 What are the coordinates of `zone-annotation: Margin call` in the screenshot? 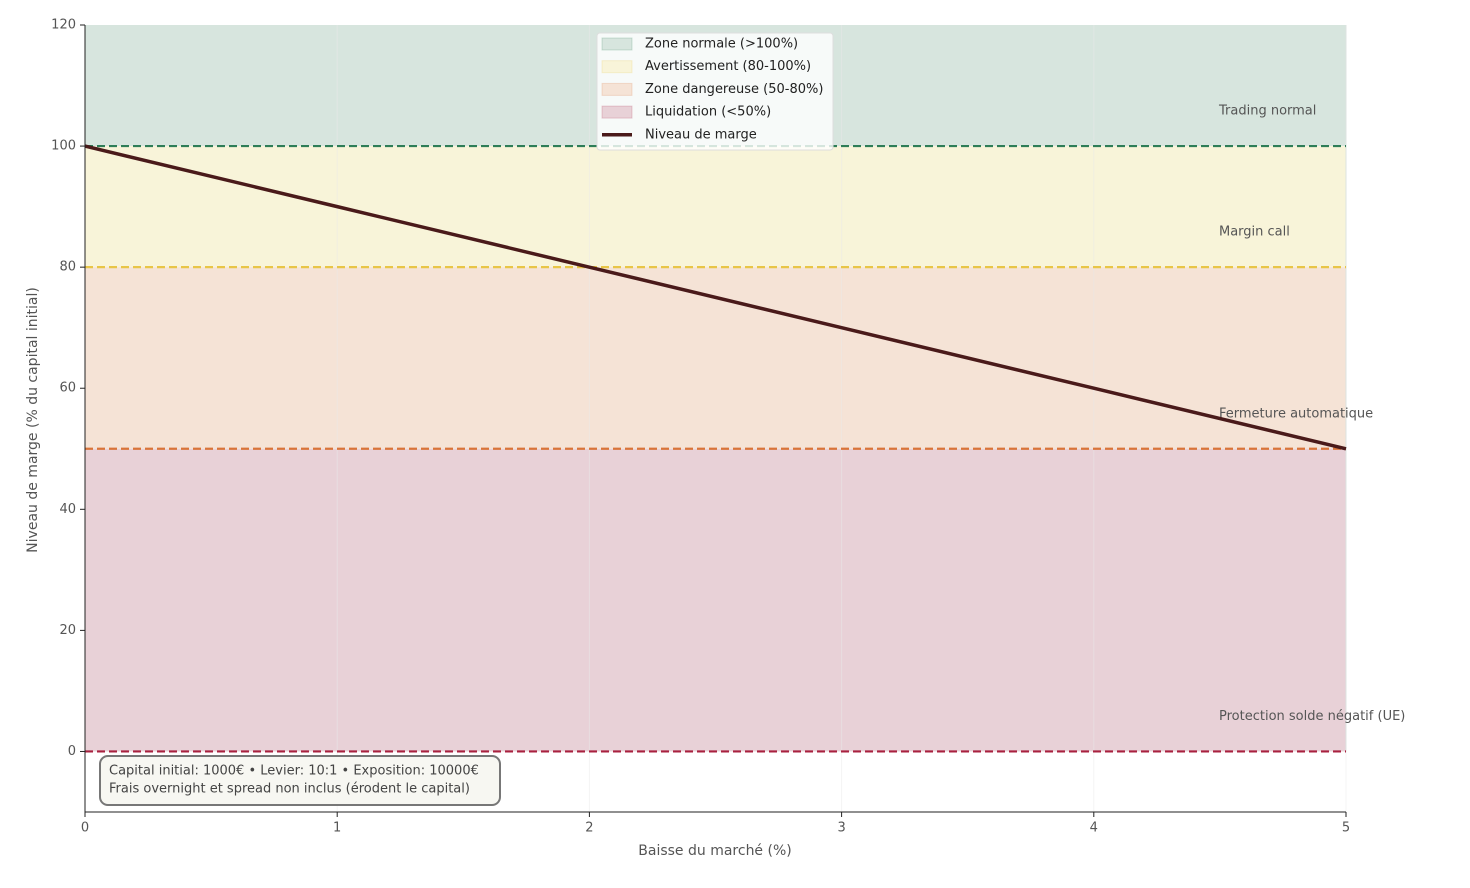 It's located at (1254, 232).